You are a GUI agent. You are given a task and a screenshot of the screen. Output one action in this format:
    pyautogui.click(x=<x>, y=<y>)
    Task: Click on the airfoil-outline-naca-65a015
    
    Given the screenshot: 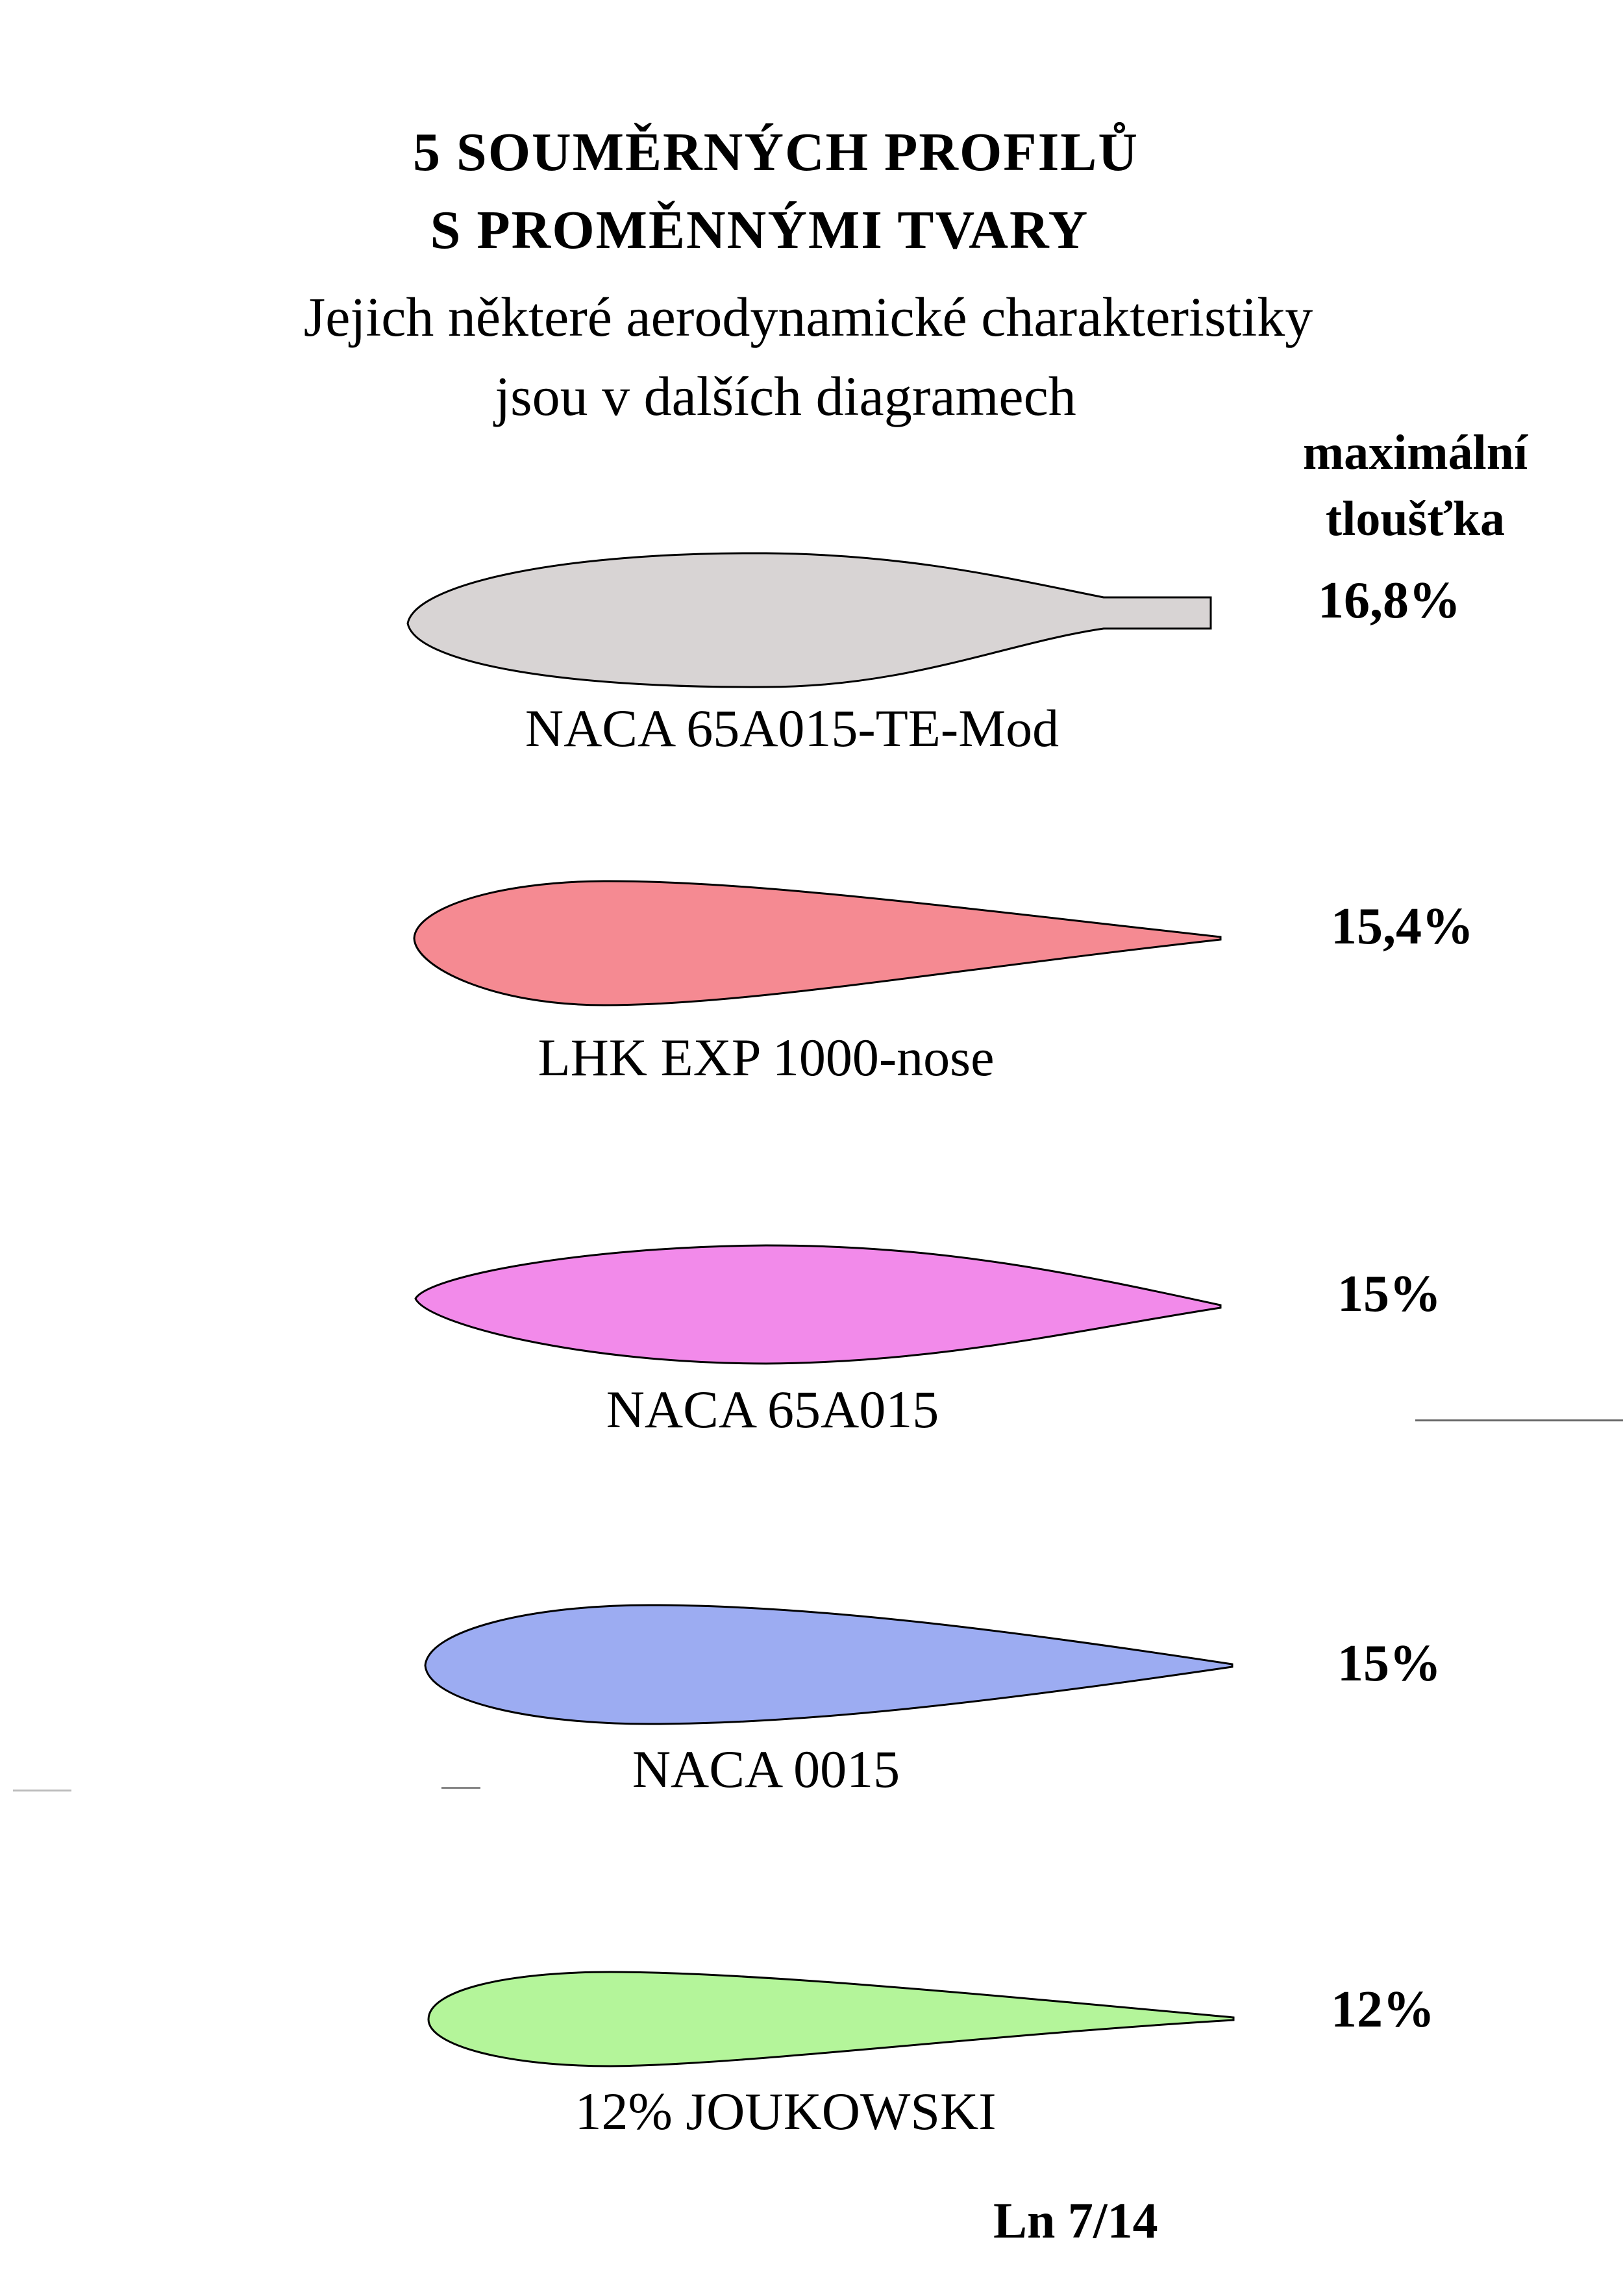 What is the action you would take?
    pyautogui.click(x=818, y=1304)
    